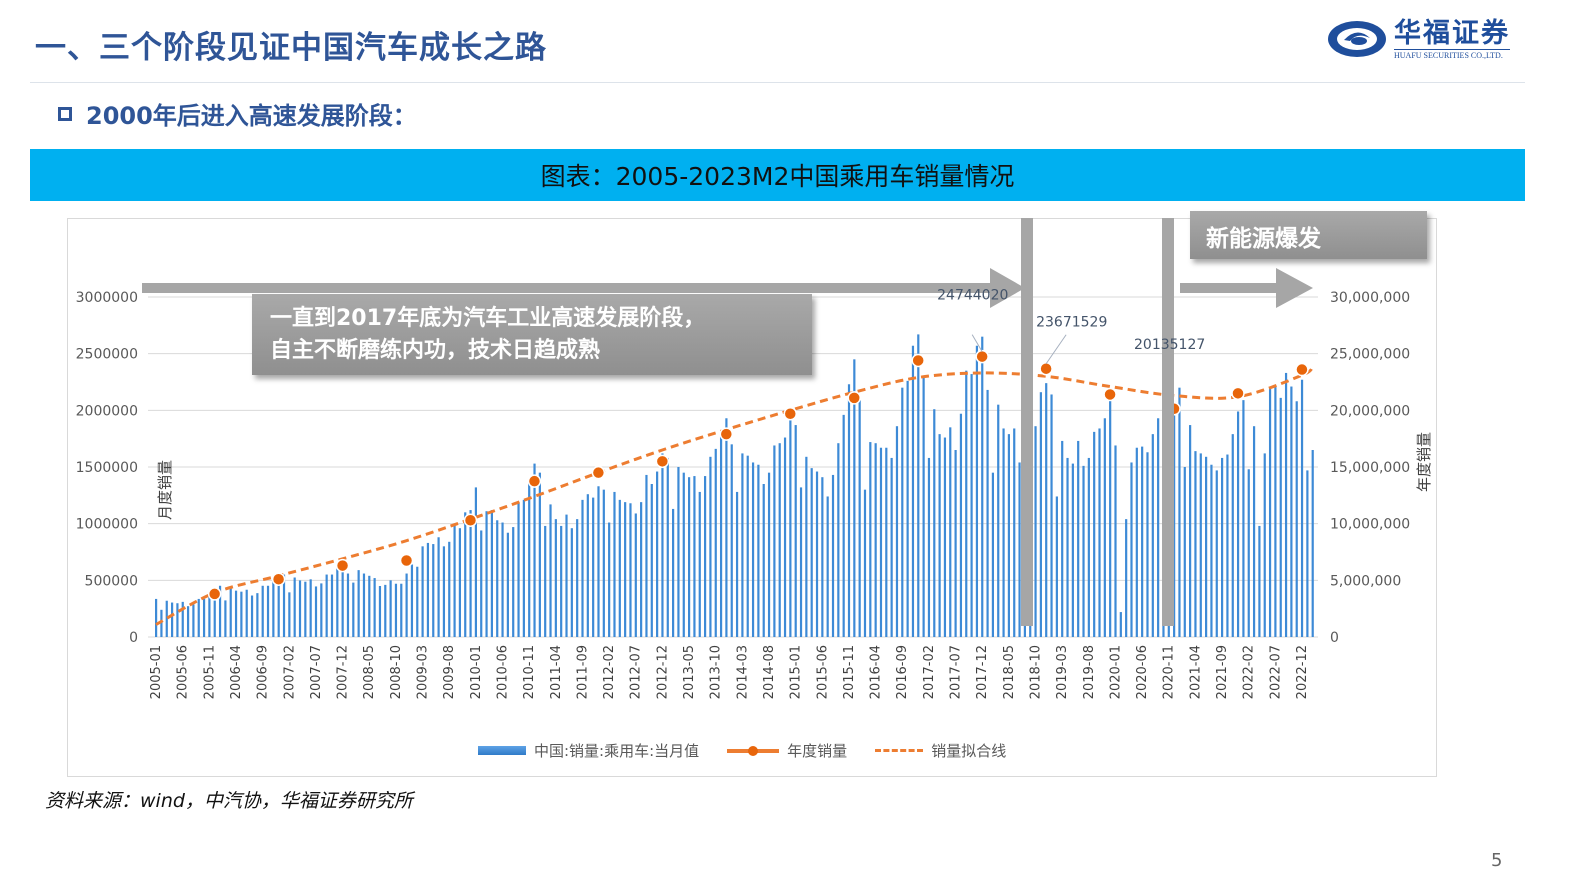 This screenshot has width=1587, height=892. I want to click on callout-box: 一直到2017年底为汽车工业高速发展阶段， 自主不断磨练内功，技术日趋成熟, so click(532, 334).